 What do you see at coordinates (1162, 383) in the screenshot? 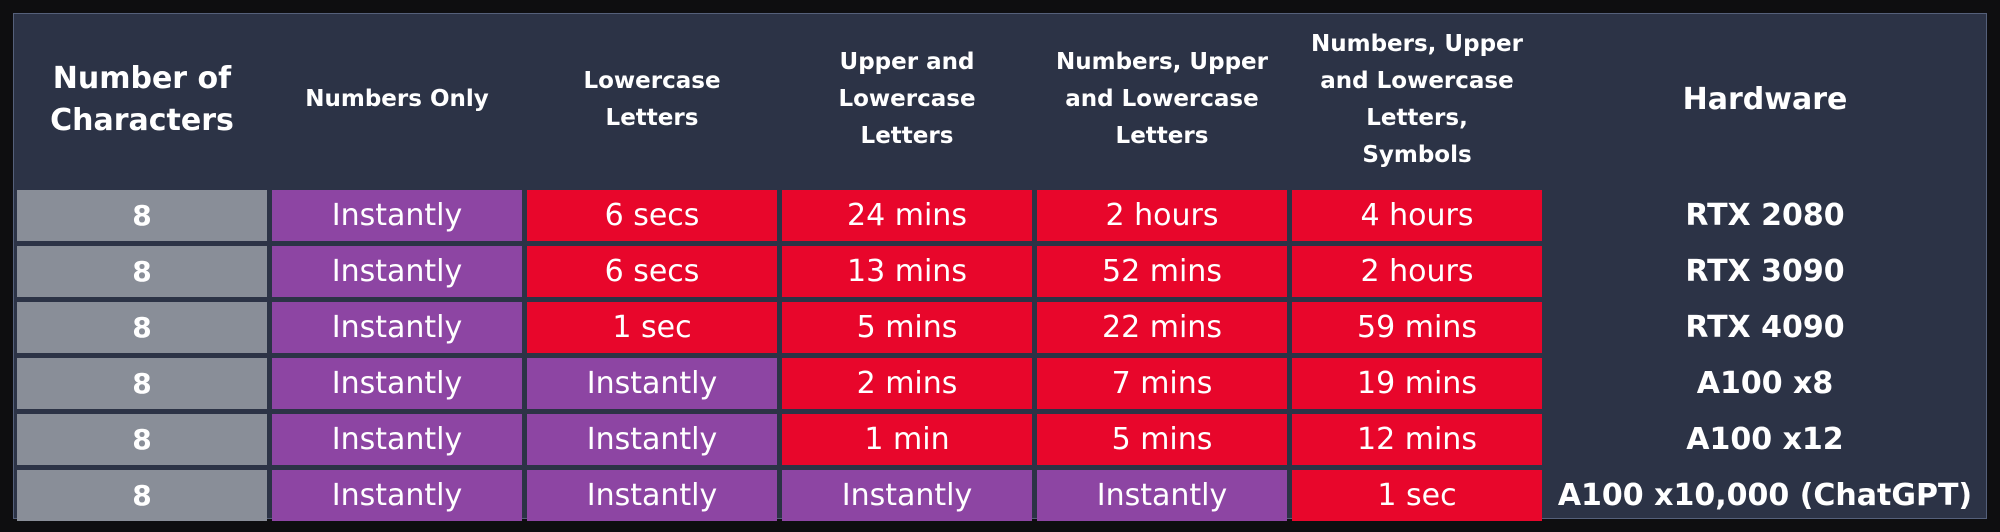
I see `table-cell: 7 mins` at bounding box center [1162, 383].